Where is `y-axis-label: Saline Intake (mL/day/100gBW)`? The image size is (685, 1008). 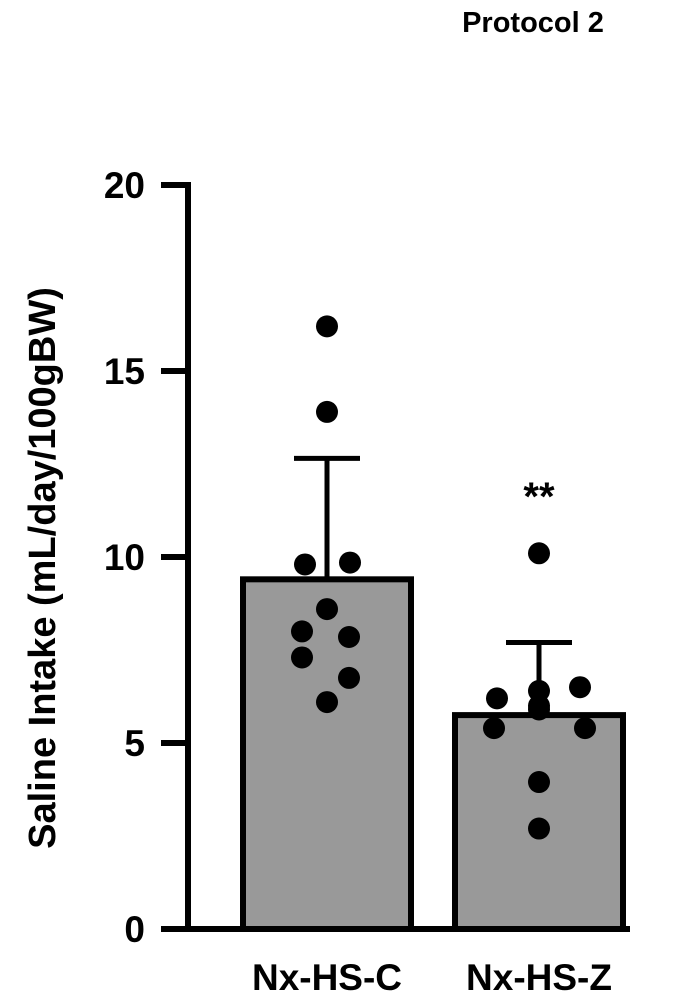
y-axis-label: Saline Intake (mL/day/100gBW) is located at coordinates (43, 568).